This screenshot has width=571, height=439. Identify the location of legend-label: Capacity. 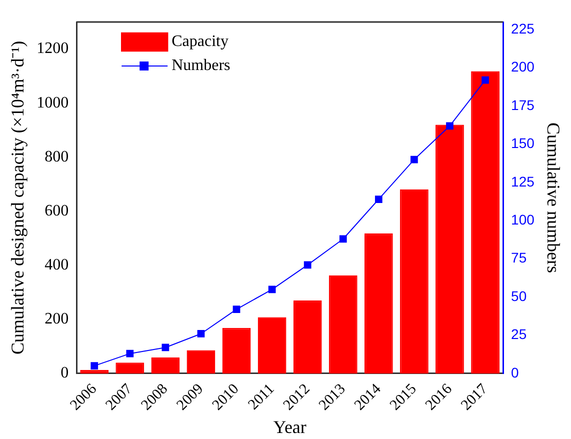
(200, 41).